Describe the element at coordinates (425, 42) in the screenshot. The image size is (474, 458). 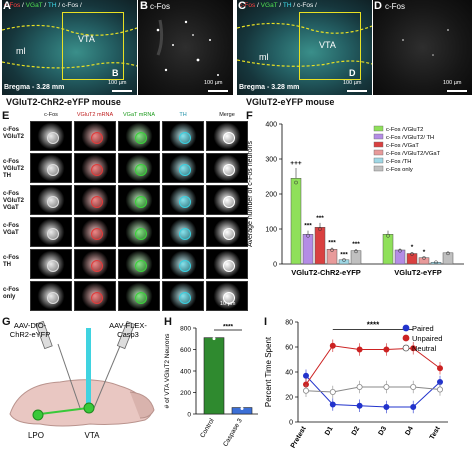
I see `panel-d-dots` at that location.